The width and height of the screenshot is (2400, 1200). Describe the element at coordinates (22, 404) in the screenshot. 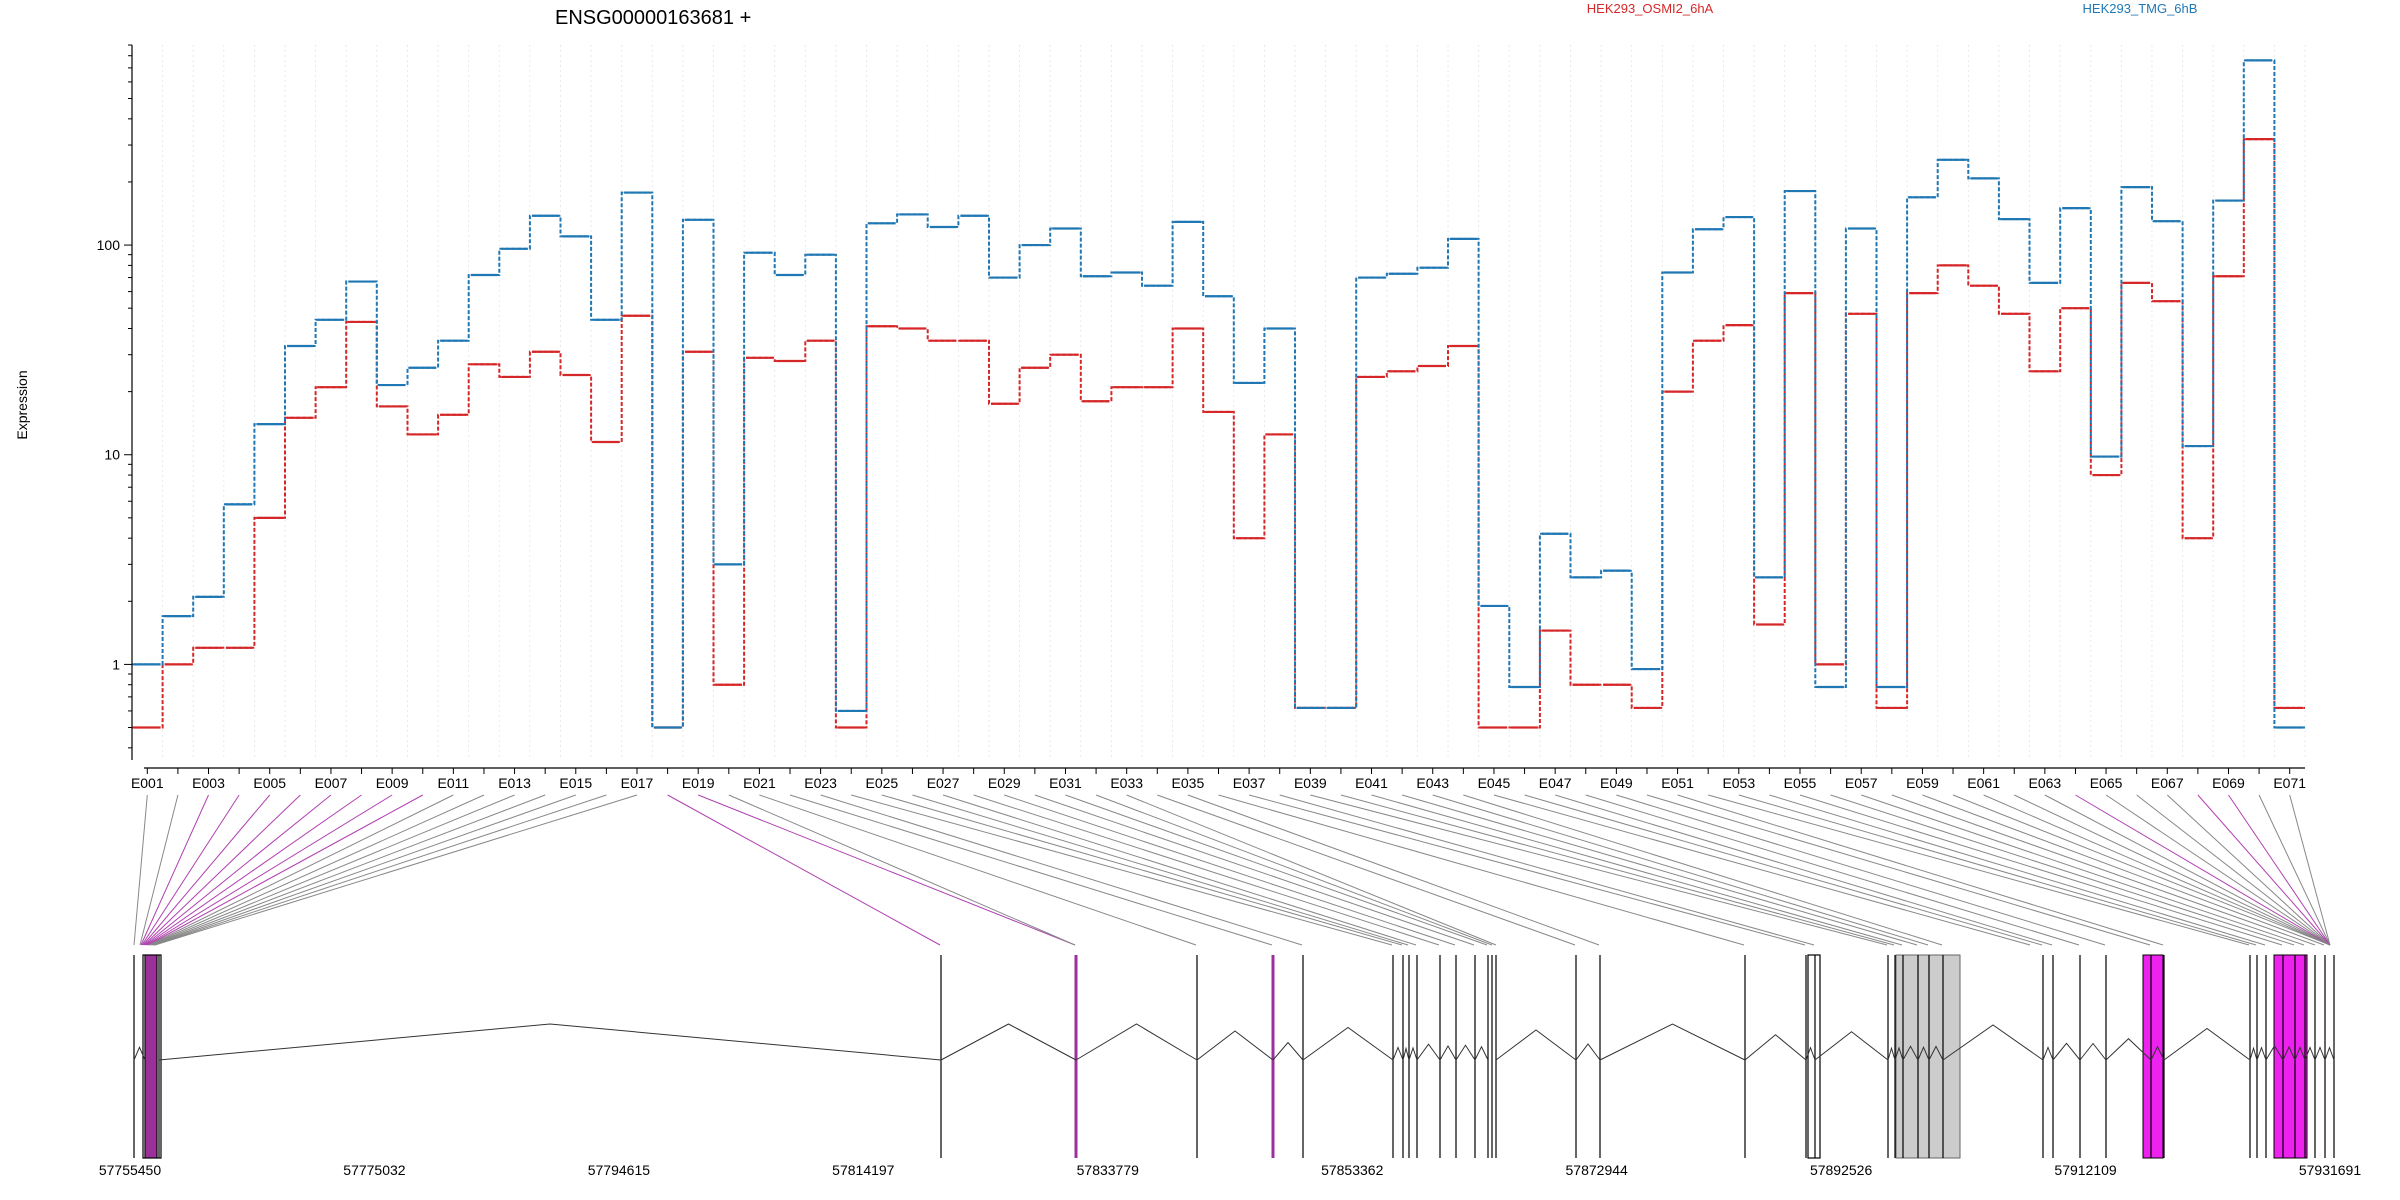

I see `y-axis-label: Expression` at that location.